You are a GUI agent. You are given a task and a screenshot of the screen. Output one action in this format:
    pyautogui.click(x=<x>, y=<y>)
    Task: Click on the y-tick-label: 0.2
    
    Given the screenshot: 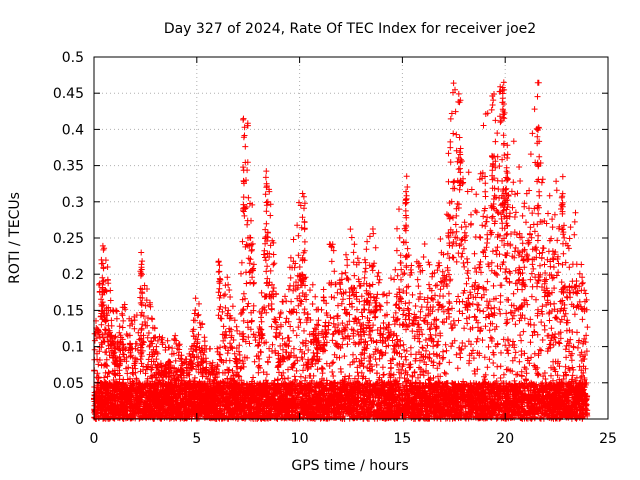 What is the action you would take?
    pyautogui.click(x=73, y=275)
    